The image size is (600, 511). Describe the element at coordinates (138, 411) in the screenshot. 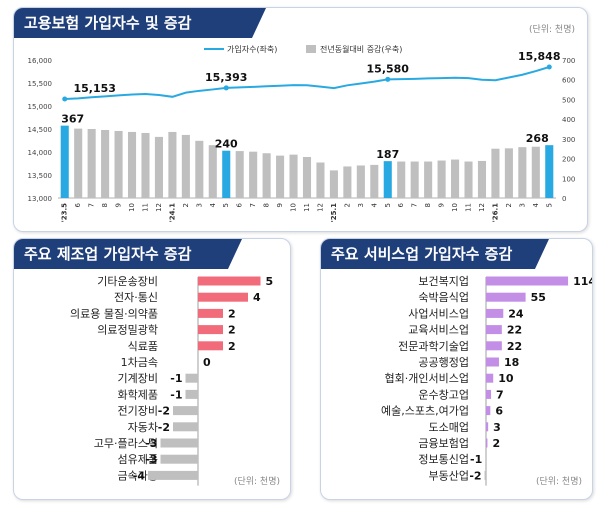

I see `category-label: 전기장비` at that location.